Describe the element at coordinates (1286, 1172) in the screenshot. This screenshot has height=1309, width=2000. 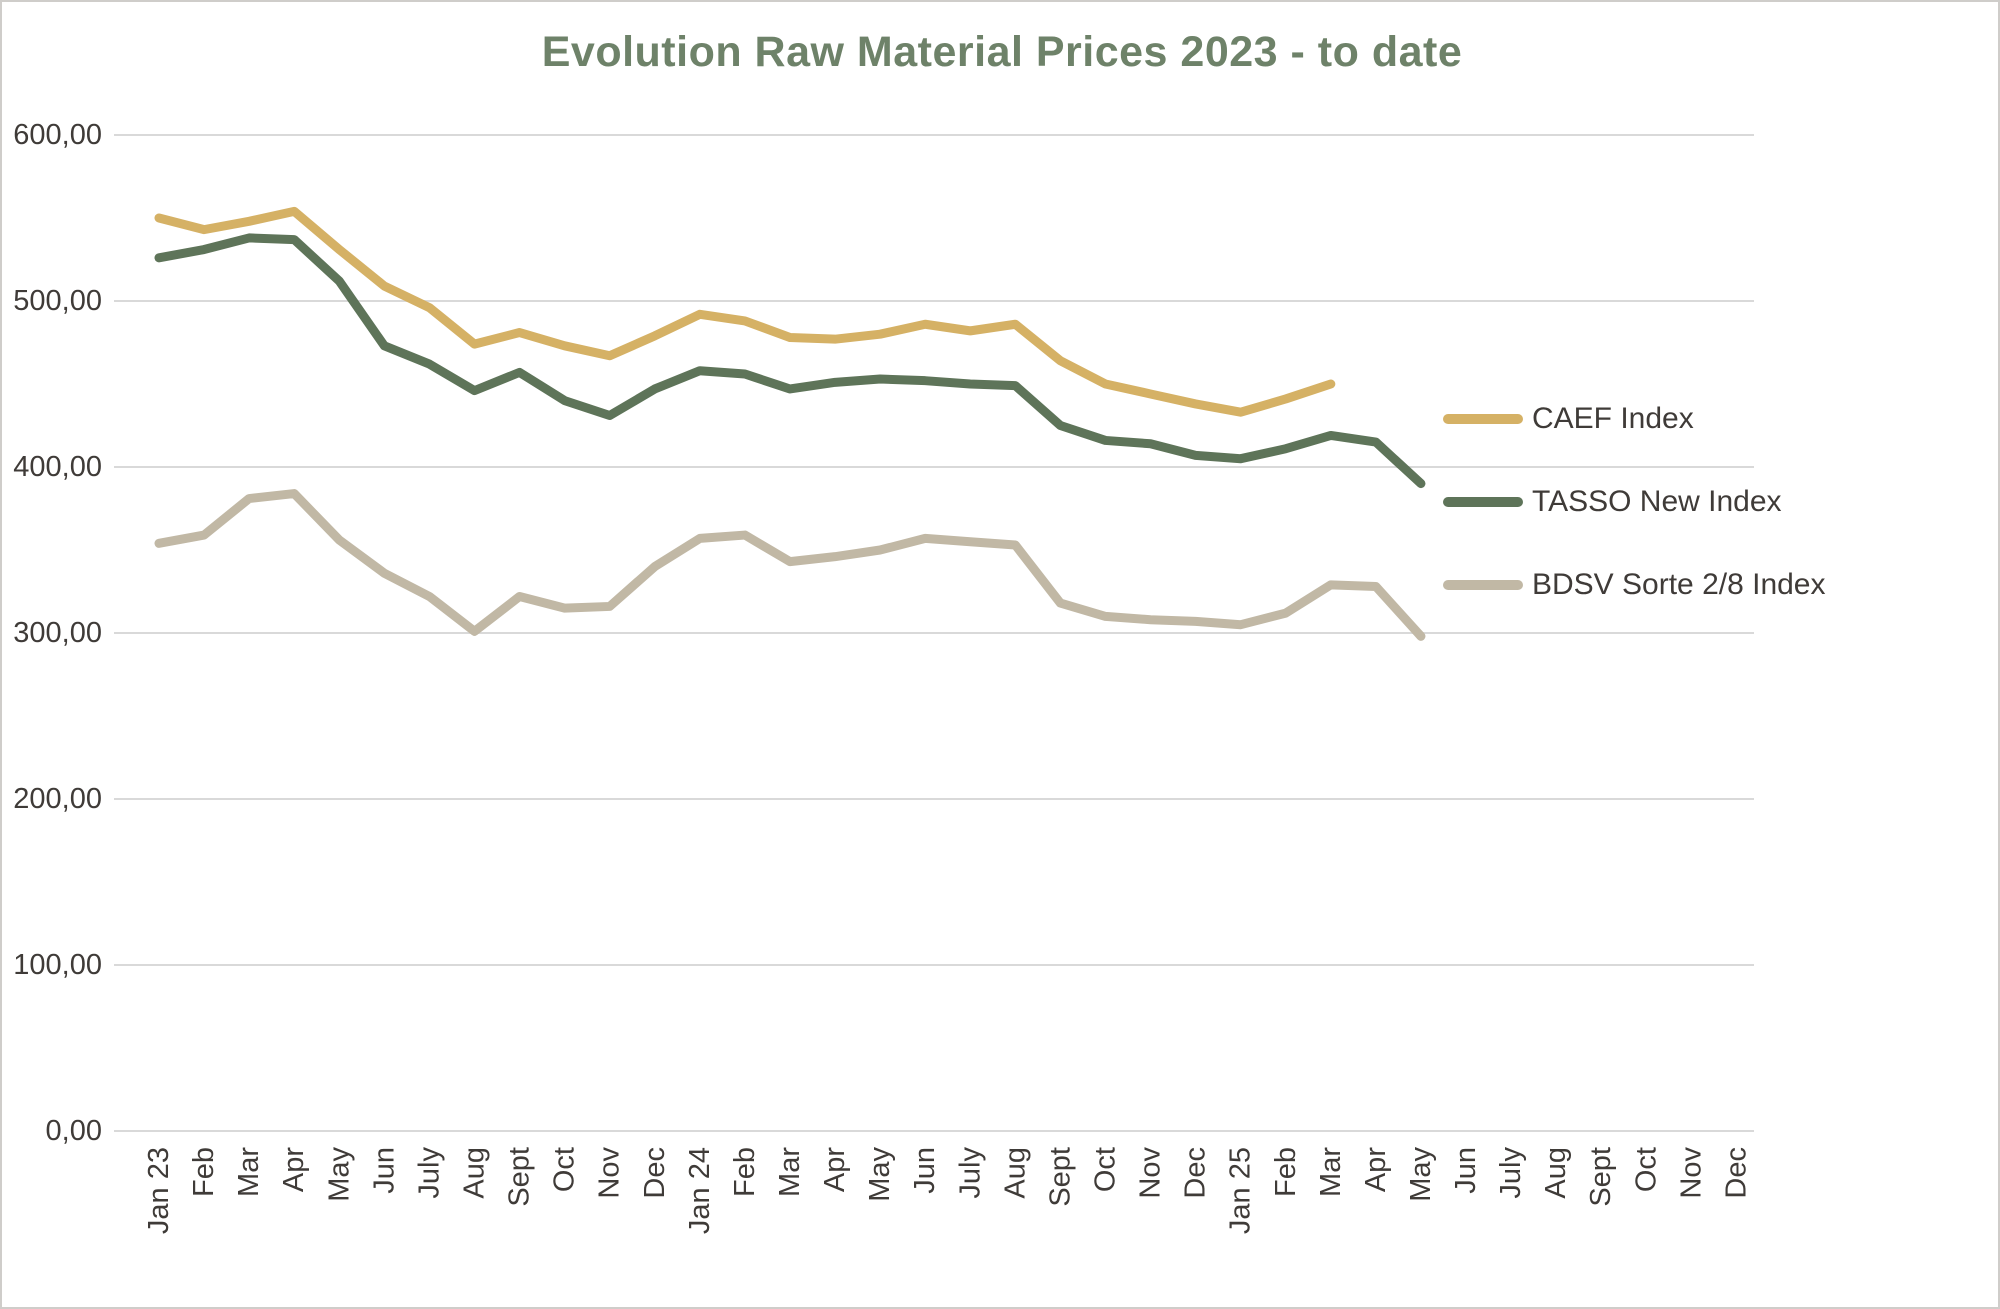
I see `x-tick-label-25: Feb` at that location.